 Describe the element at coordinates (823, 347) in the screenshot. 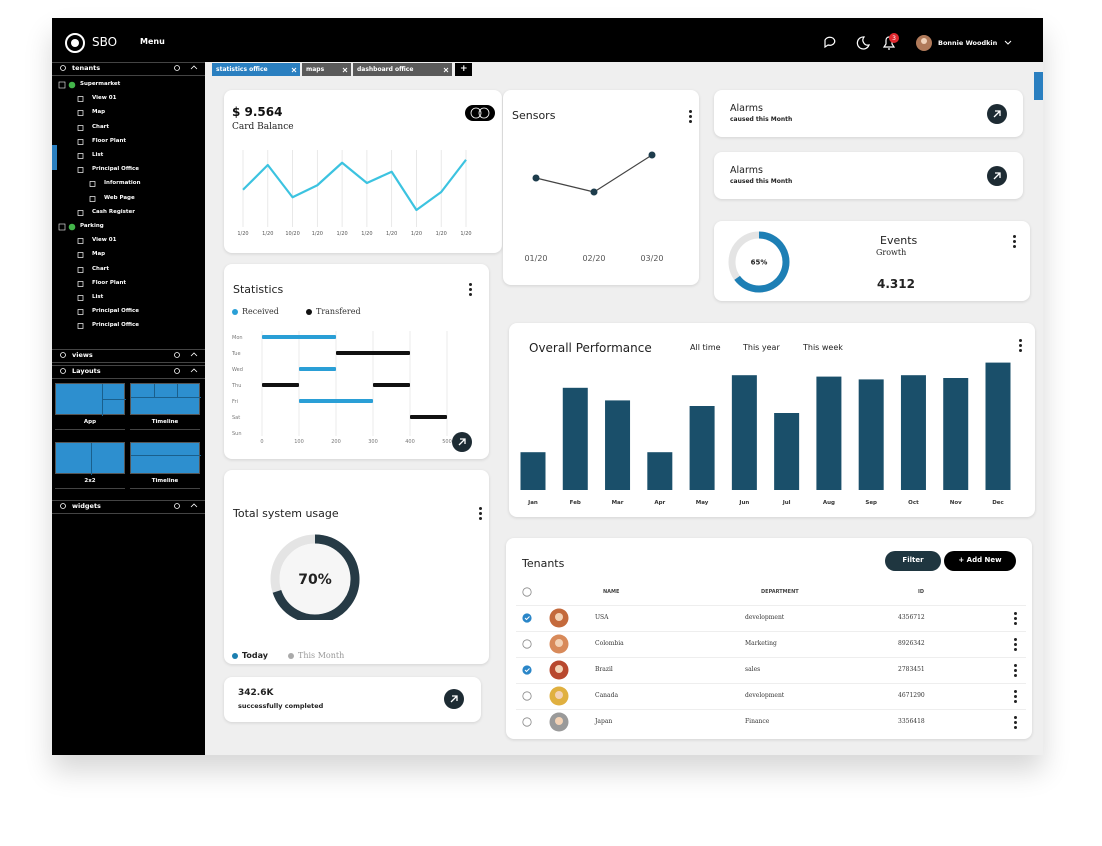

I see `filter-tab: This week` at that location.